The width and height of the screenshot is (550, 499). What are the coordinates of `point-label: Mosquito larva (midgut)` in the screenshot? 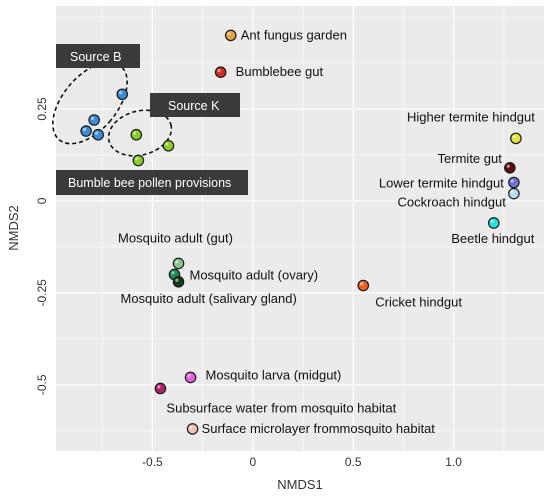 It's located at (274, 374).